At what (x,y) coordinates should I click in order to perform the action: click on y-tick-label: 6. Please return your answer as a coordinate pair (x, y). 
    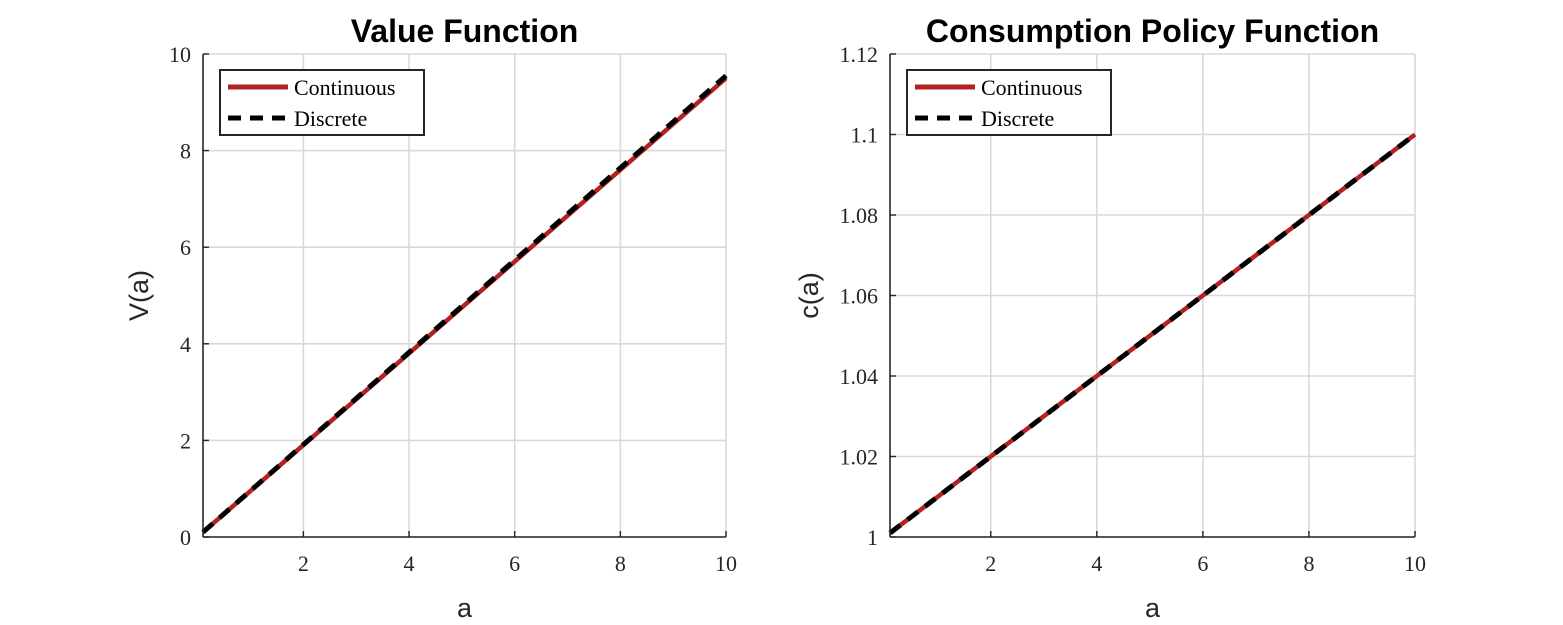
    Looking at the image, I should click on (185, 247).